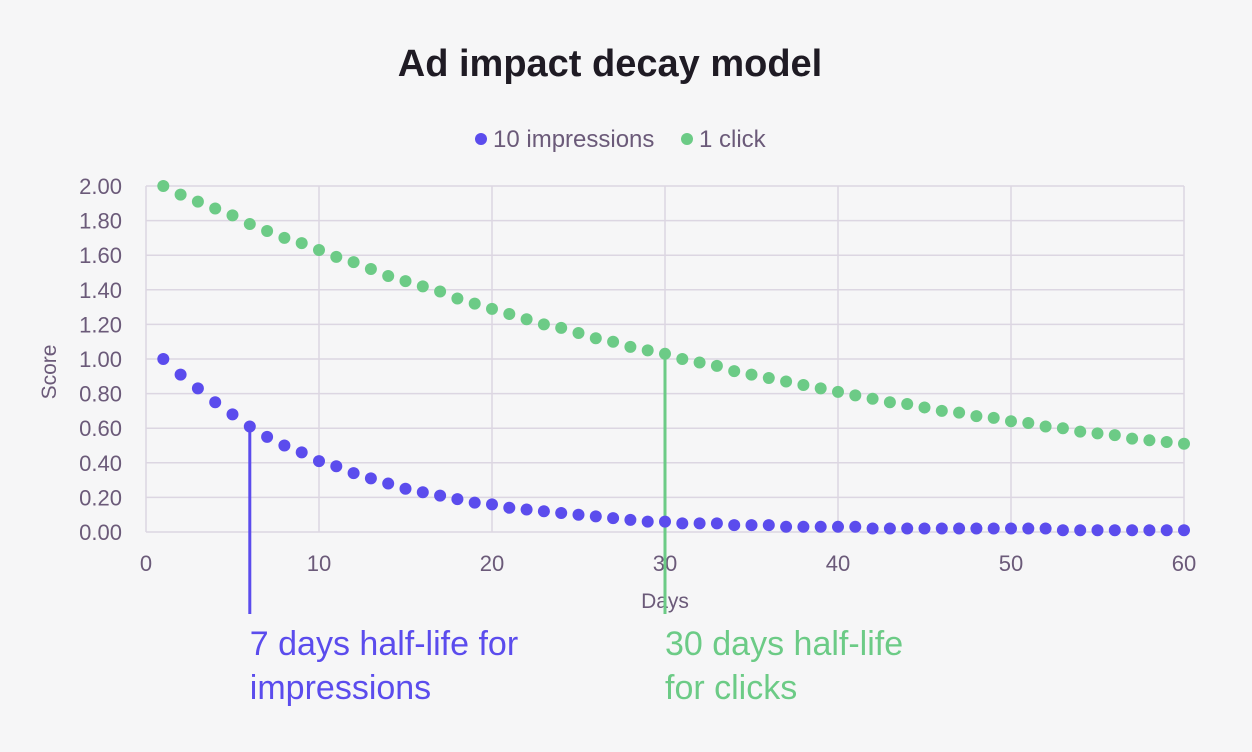 The height and width of the screenshot is (752, 1252). I want to click on chart-title: Ad impact decay model, so click(610, 64).